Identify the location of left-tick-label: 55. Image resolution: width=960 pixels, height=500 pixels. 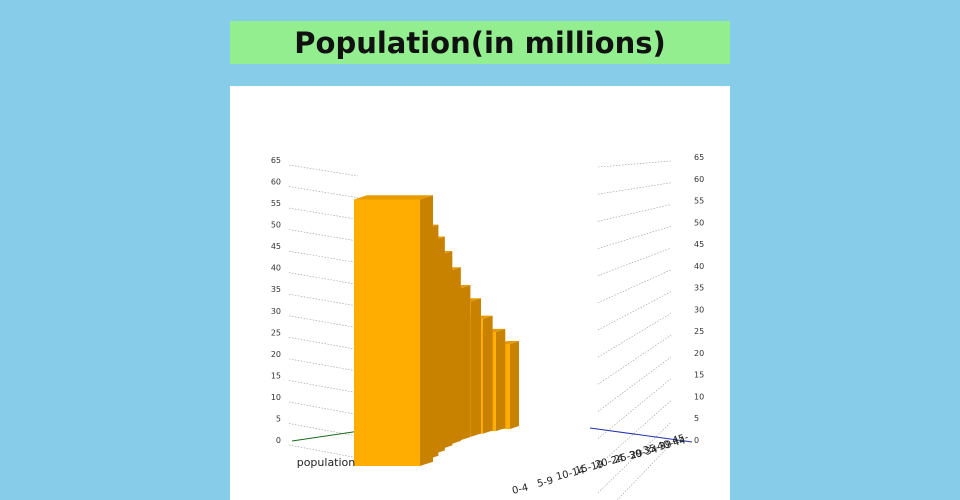
(276, 203).